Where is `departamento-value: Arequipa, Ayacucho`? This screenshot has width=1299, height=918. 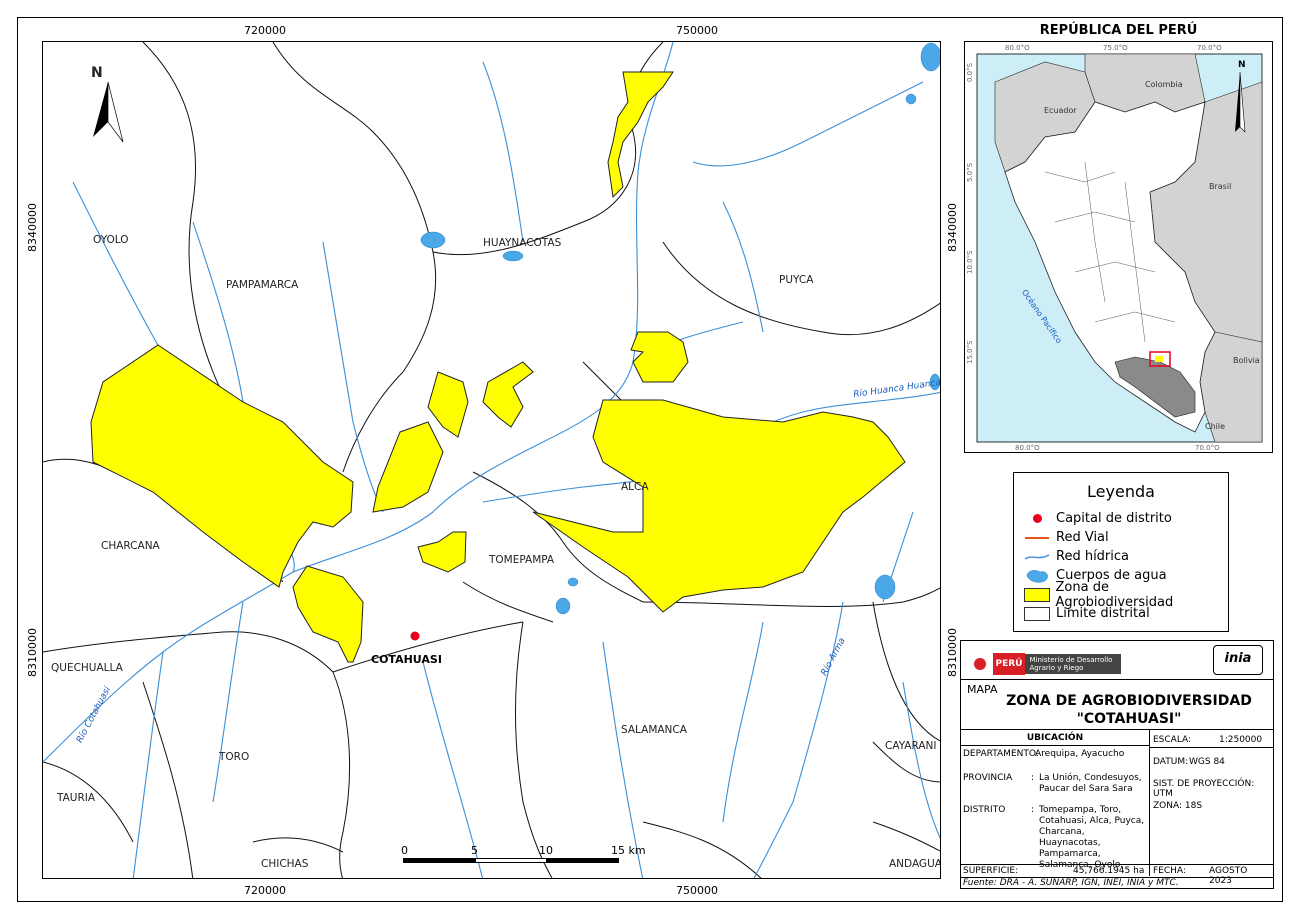
departamento-value: Arequipa, Ayacucho is located at coordinates (1080, 754).